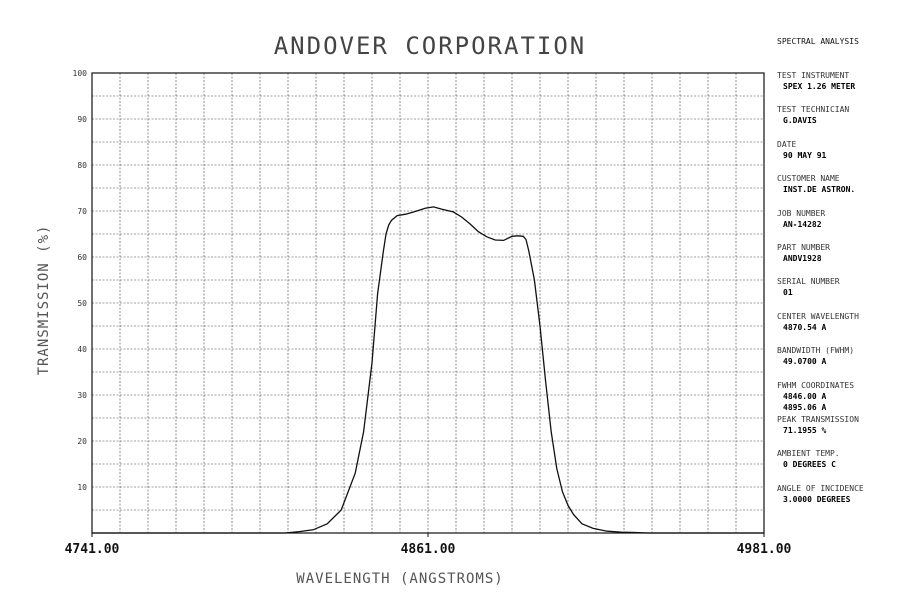  What do you see at coordinates (803, 247) in the screenshot?
I see `info-field-label: PART NUMBER` at bounding box center [803, 247].